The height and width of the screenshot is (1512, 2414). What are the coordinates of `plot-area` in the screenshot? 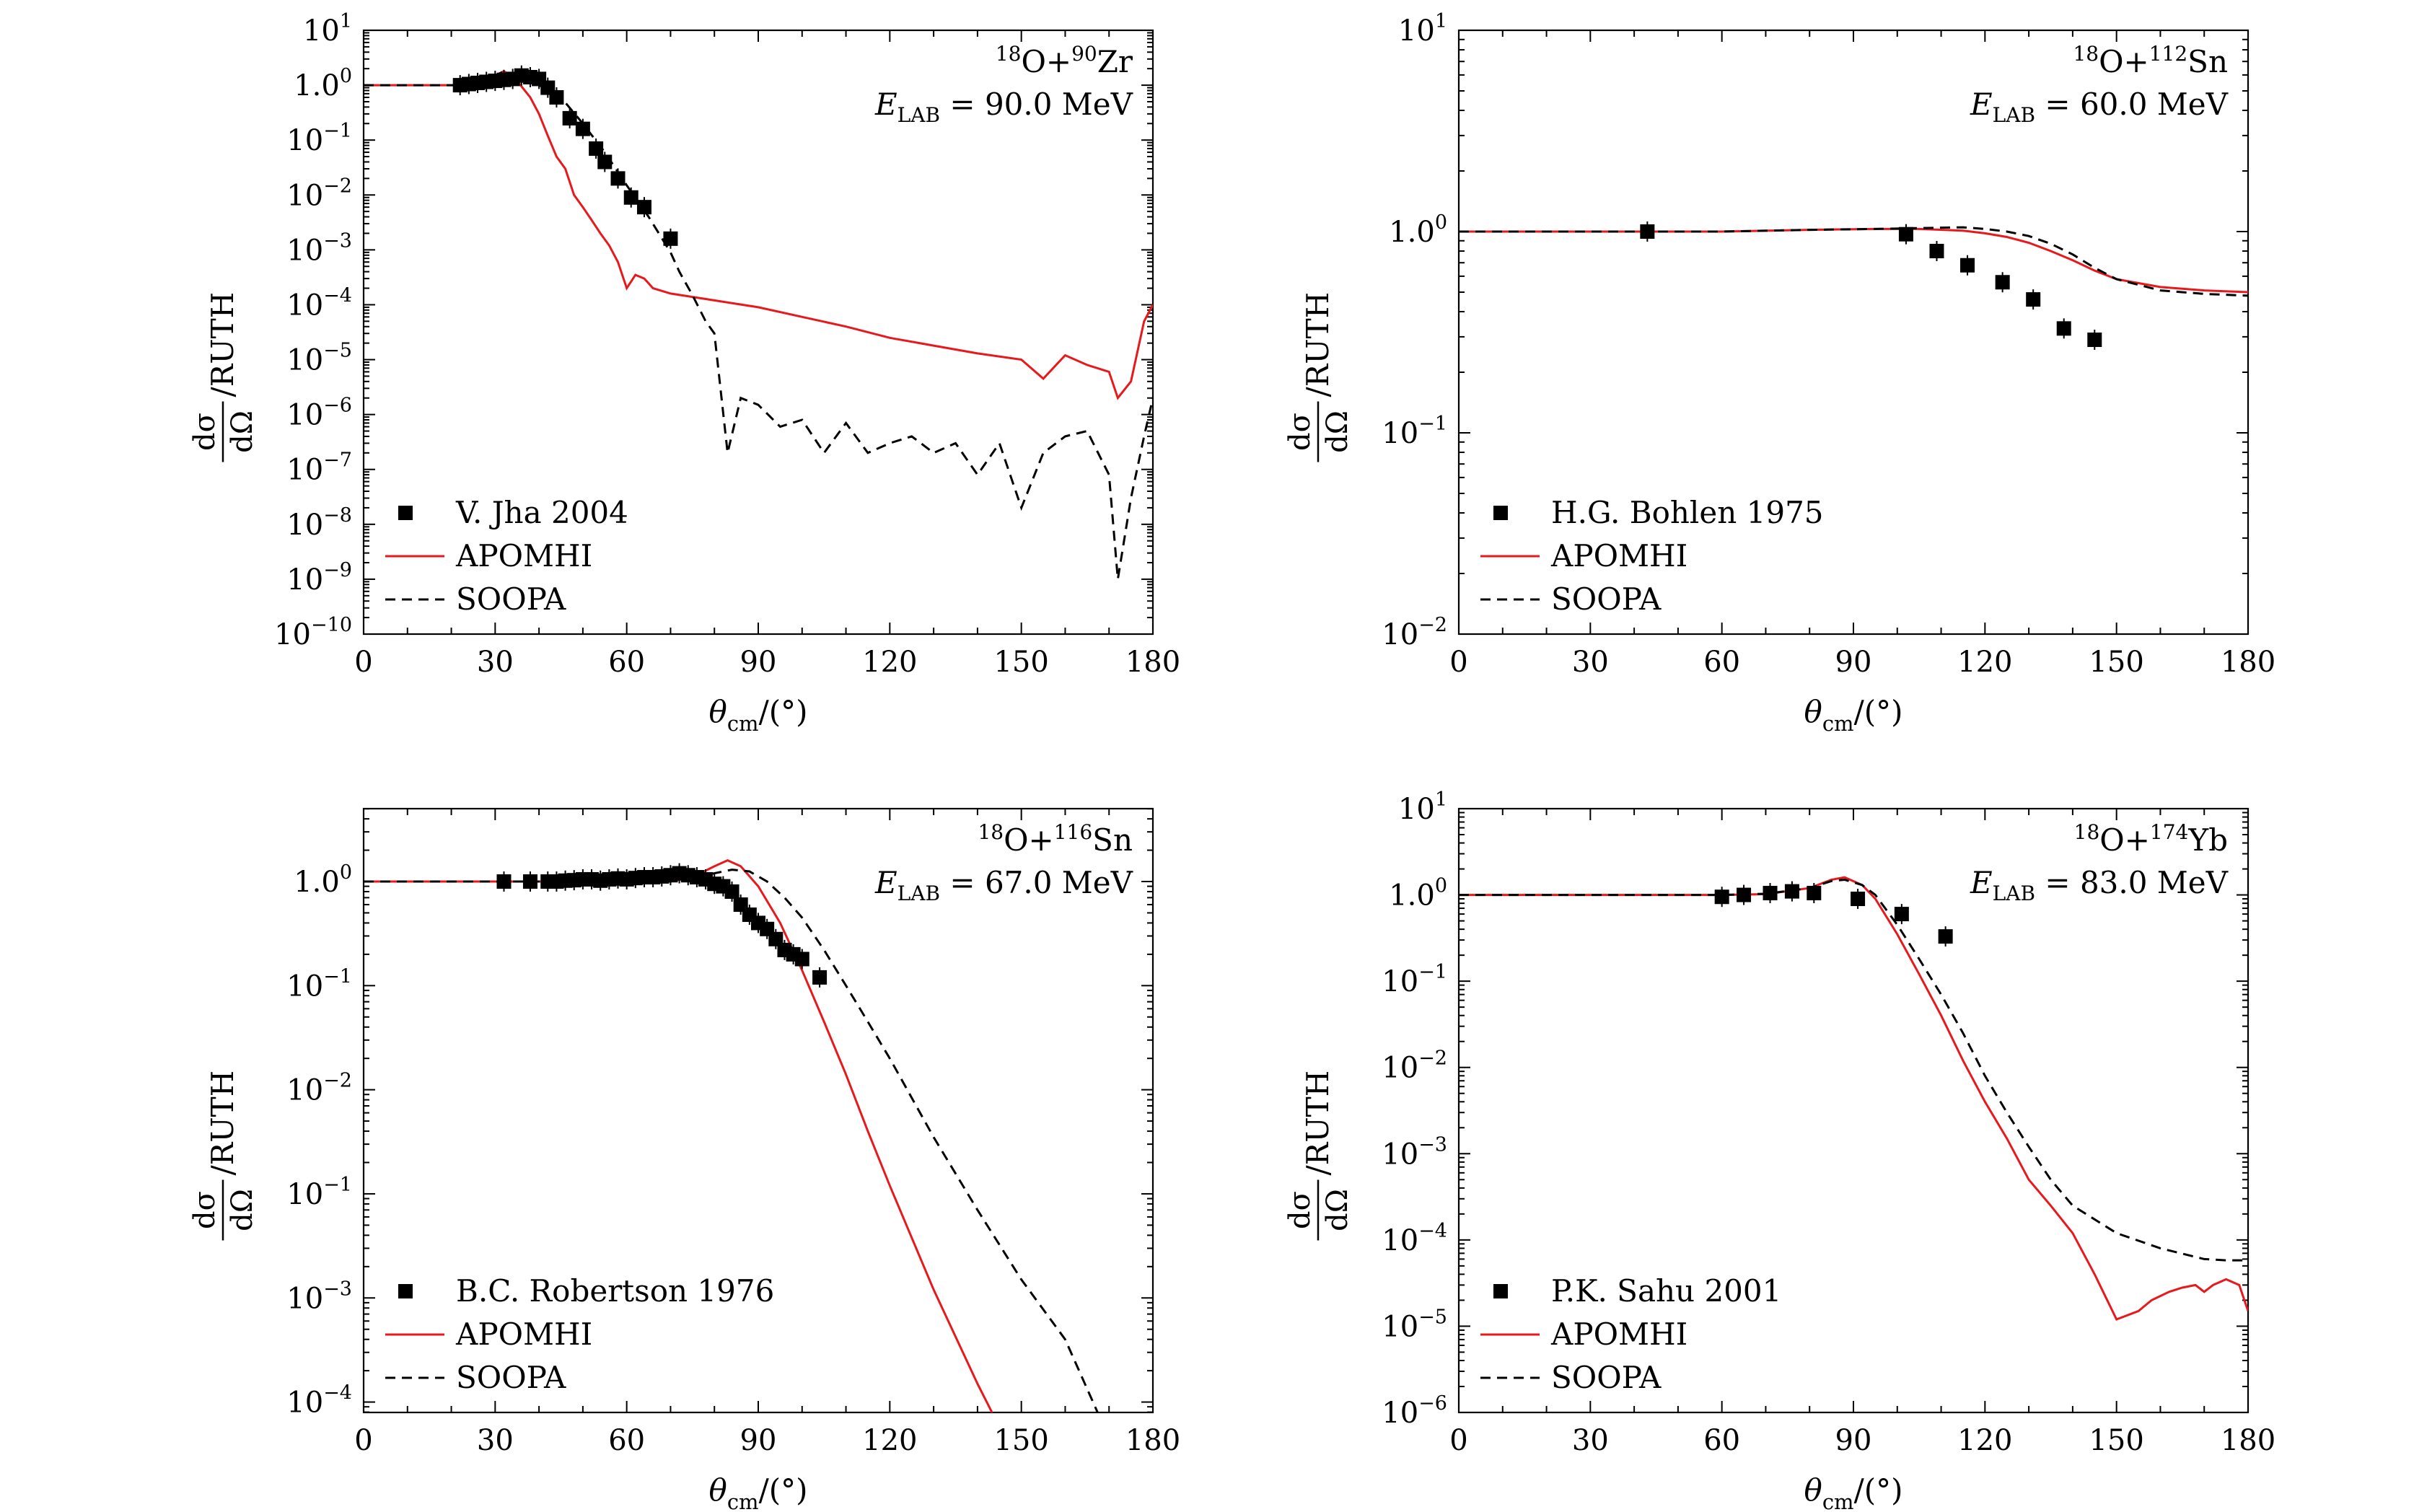 It's located at (1853, 285).